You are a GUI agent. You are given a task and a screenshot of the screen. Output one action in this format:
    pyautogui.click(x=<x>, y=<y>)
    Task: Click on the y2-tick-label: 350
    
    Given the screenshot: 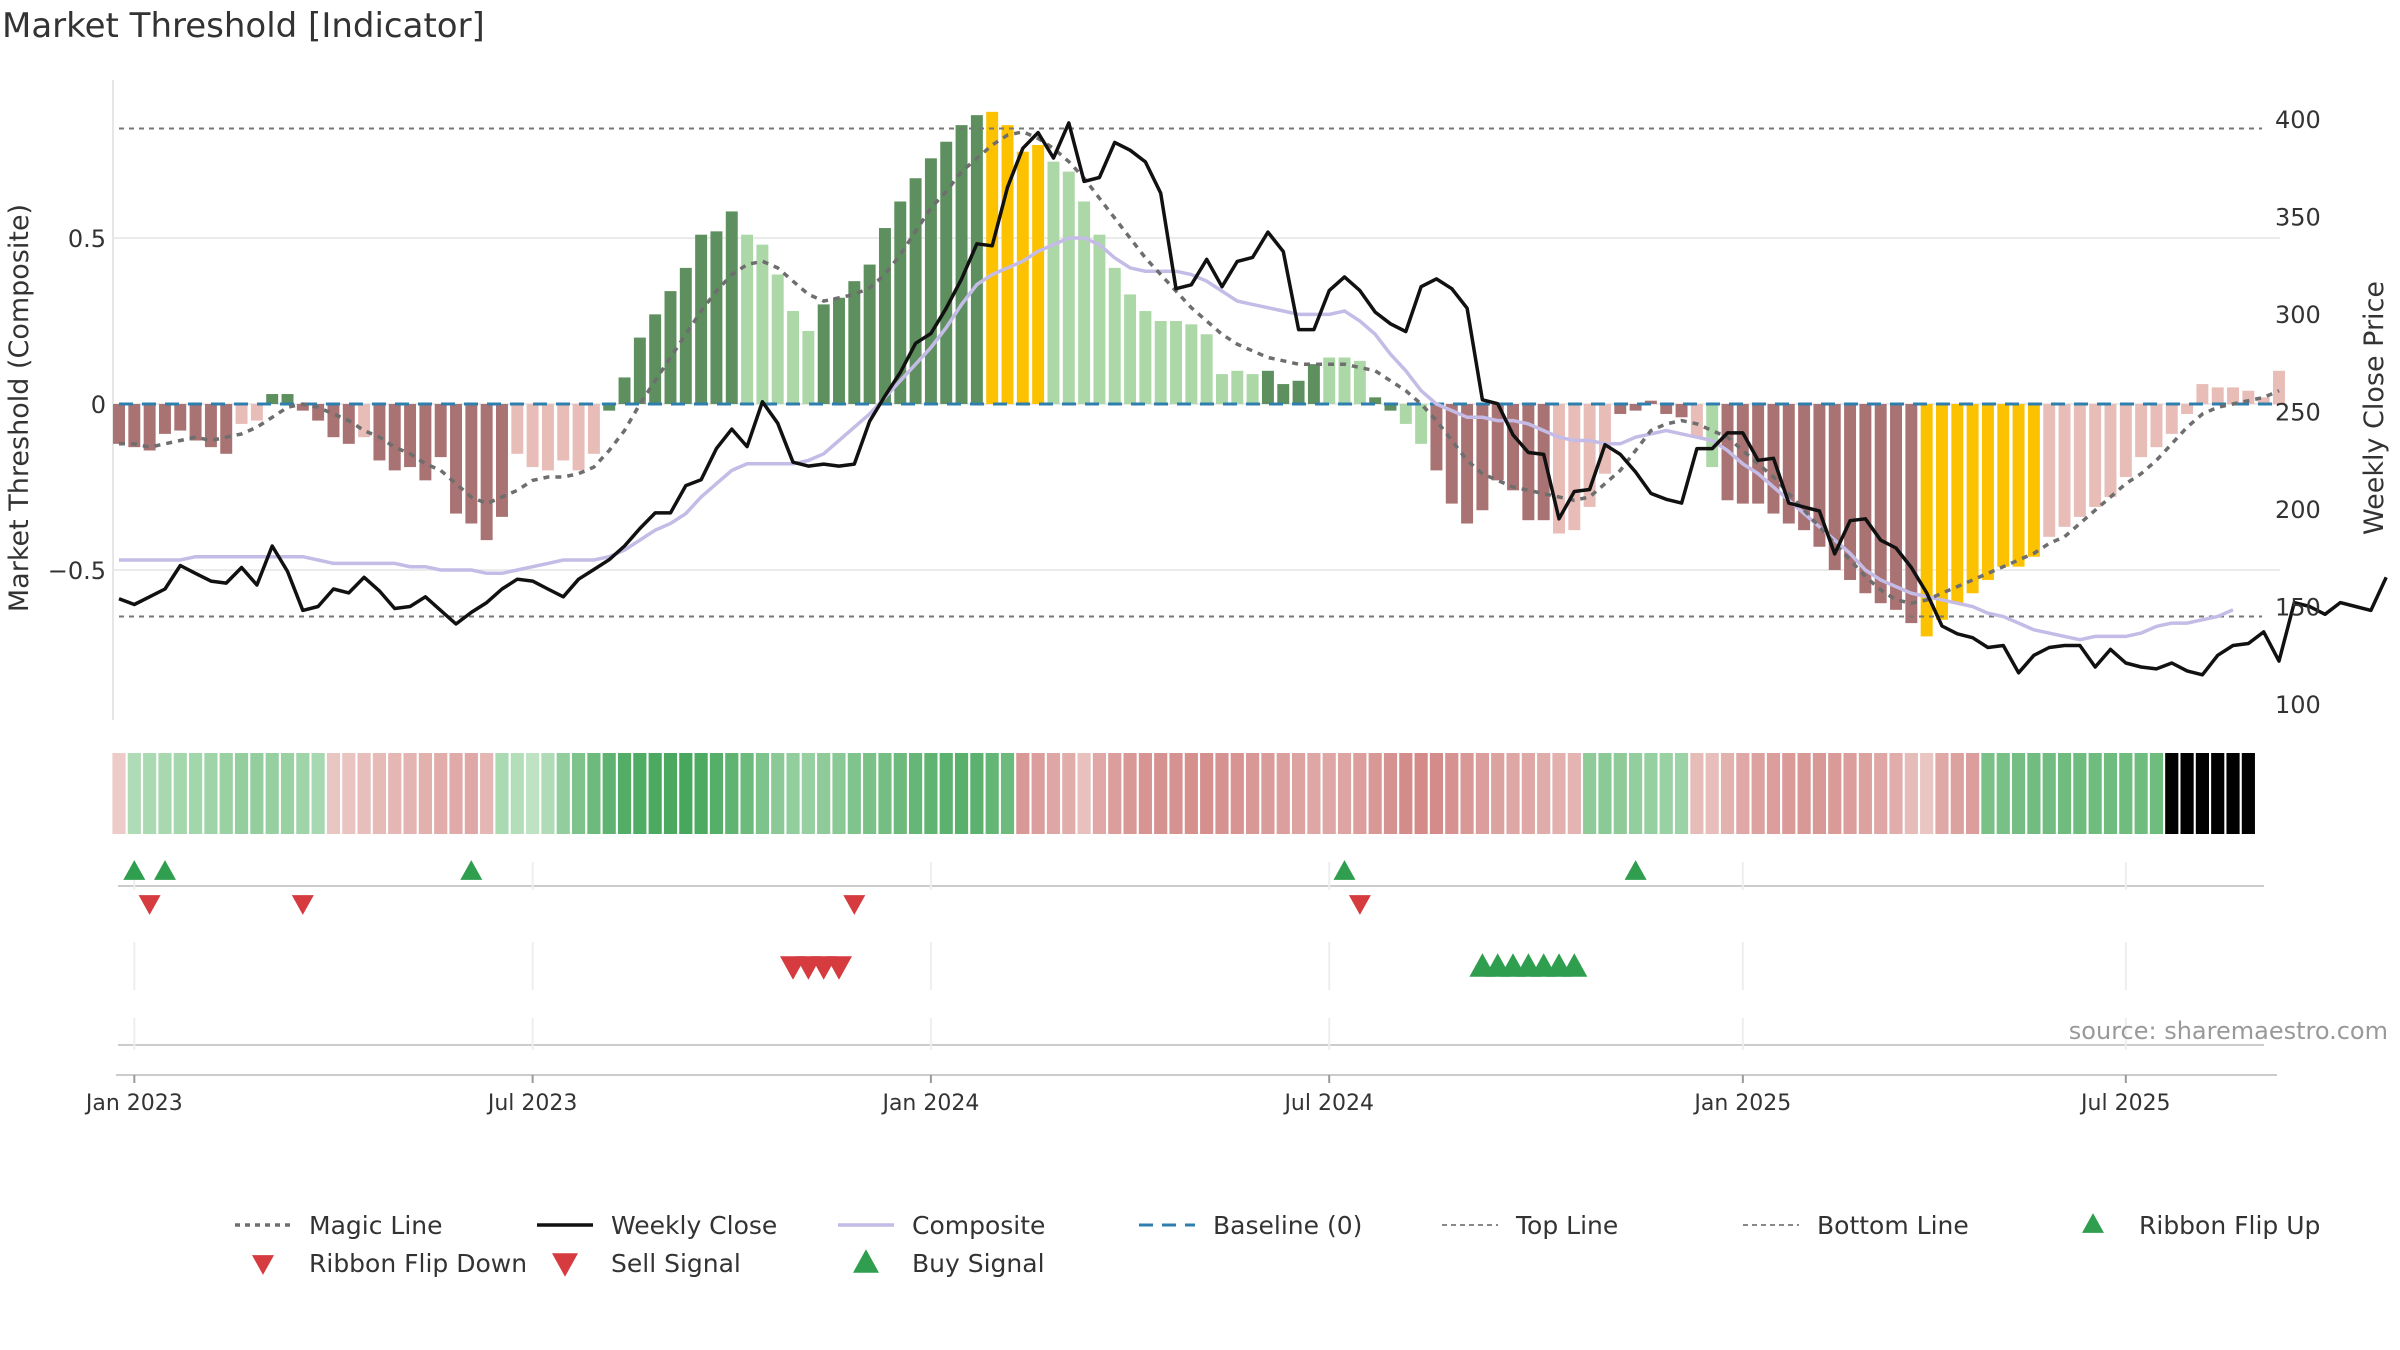 What is the action you would take?
    pyautogui.click(x=2298, y=218)
    